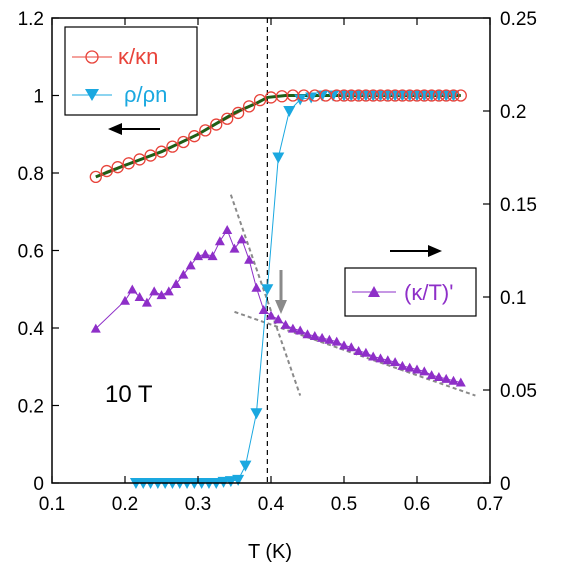 This screenshot has height=571, width=562. What do you see at coordinates (271, 504) in the screenshot?
I see `x-tick-label: 0.4` at bounding box center [271, 504].